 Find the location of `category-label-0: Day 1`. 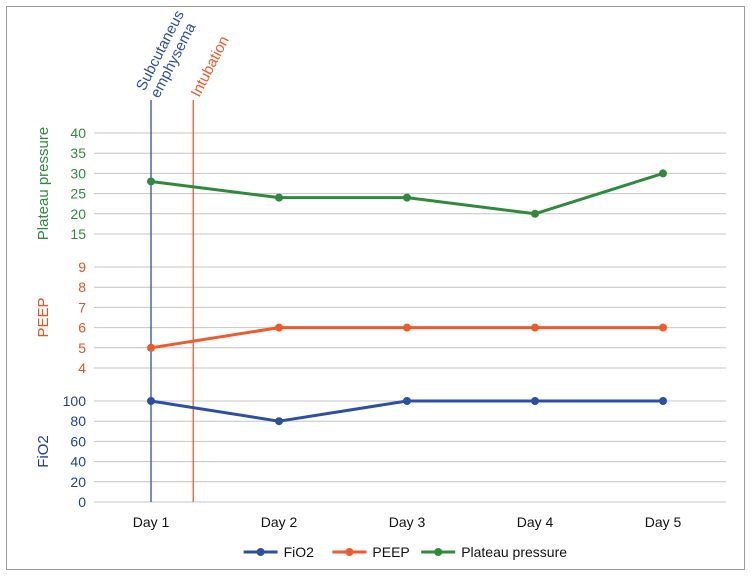

category-label-0: Day 1 is located at coordinates (151, 522).